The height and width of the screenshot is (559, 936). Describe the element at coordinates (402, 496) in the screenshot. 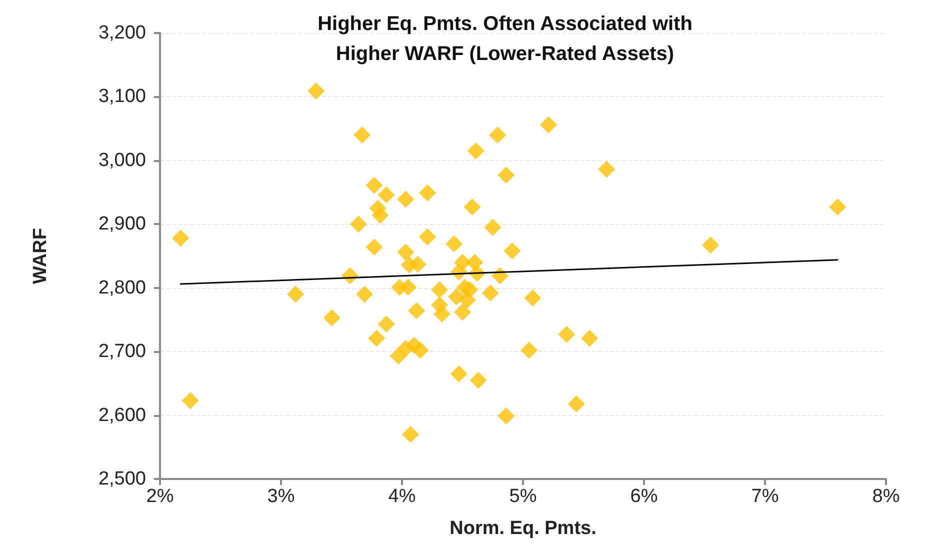

I see `x-tick-label: 4%` at that location.